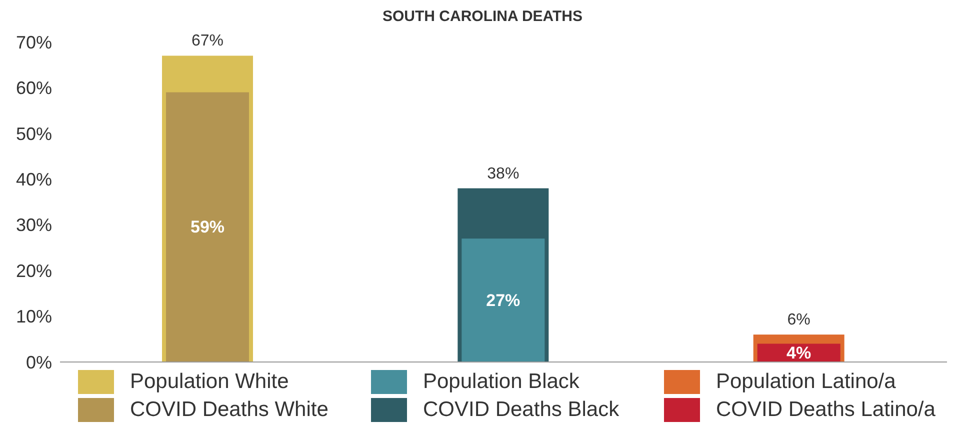 The height and width of the screenshot is (434, 965). What do you see at coordinates (521, 410) in the screenshot?
I see `legend-label: COVID Deaths Black` at bounding box center [521, 410].